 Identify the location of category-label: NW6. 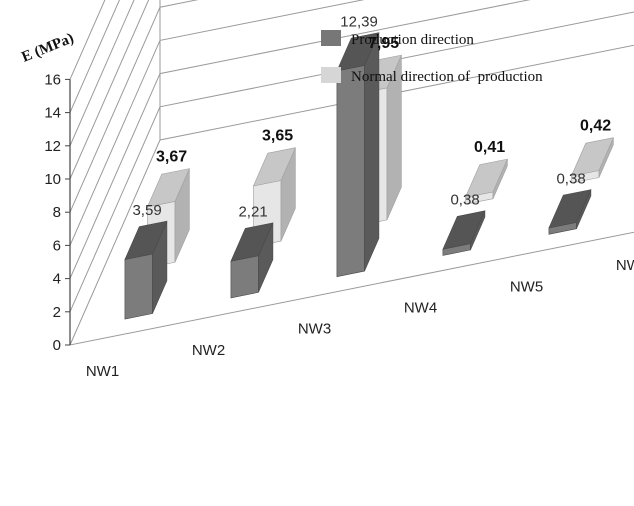
(625, 265).